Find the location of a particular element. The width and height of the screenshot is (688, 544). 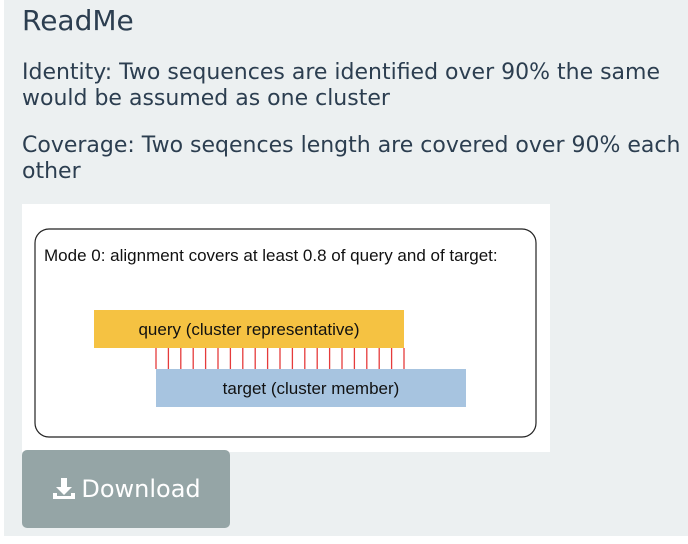

target-label: target (cluster member) is located at coordinates (311, 388).